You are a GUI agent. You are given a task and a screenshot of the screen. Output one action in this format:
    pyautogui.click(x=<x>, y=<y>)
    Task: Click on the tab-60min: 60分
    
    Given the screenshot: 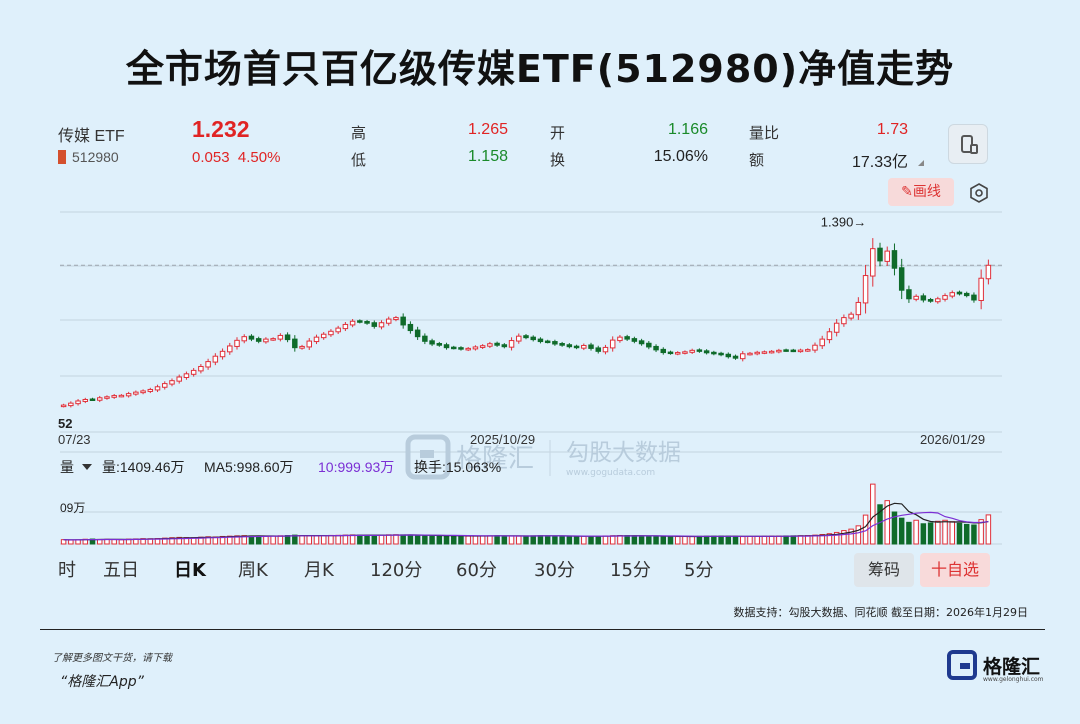 What is the action you would take?
    pyautogui.click(x=476, y=570)
    